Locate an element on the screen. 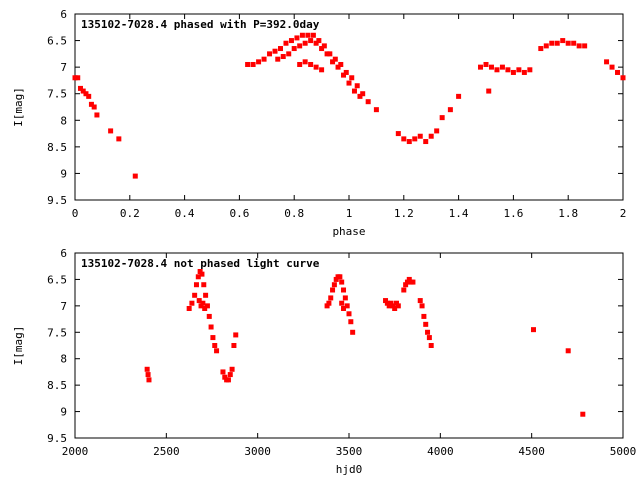  x-tick-label: 2 is located at coordinates (623, 213).